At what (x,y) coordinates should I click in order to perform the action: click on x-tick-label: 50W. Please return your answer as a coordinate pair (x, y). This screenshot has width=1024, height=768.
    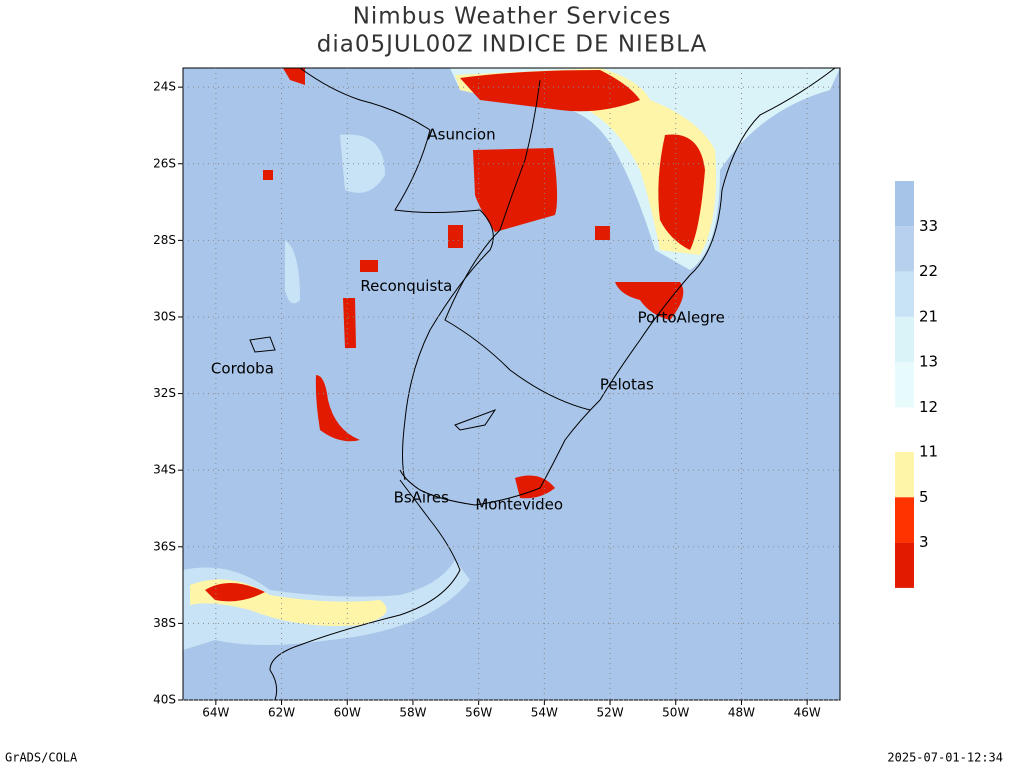
    Looking at the image, I should click on (675, 713).